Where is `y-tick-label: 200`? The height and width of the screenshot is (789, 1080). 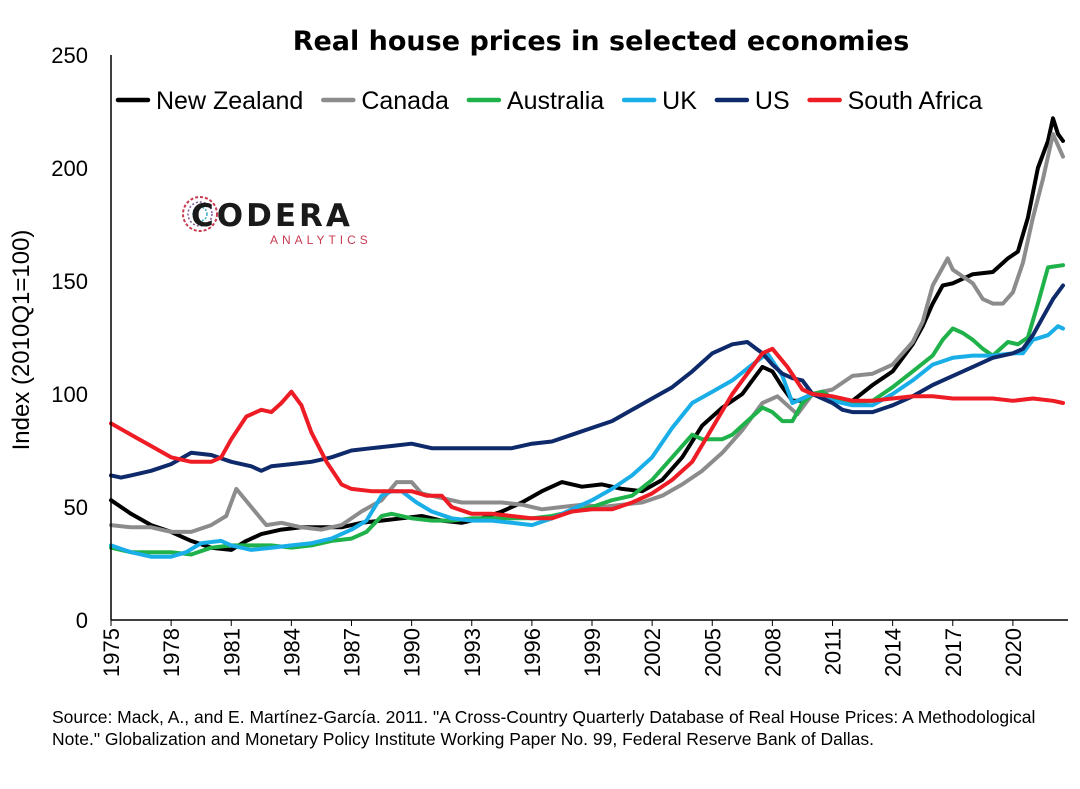
y-tick-label: 200 is located at coordinates (69, 168).